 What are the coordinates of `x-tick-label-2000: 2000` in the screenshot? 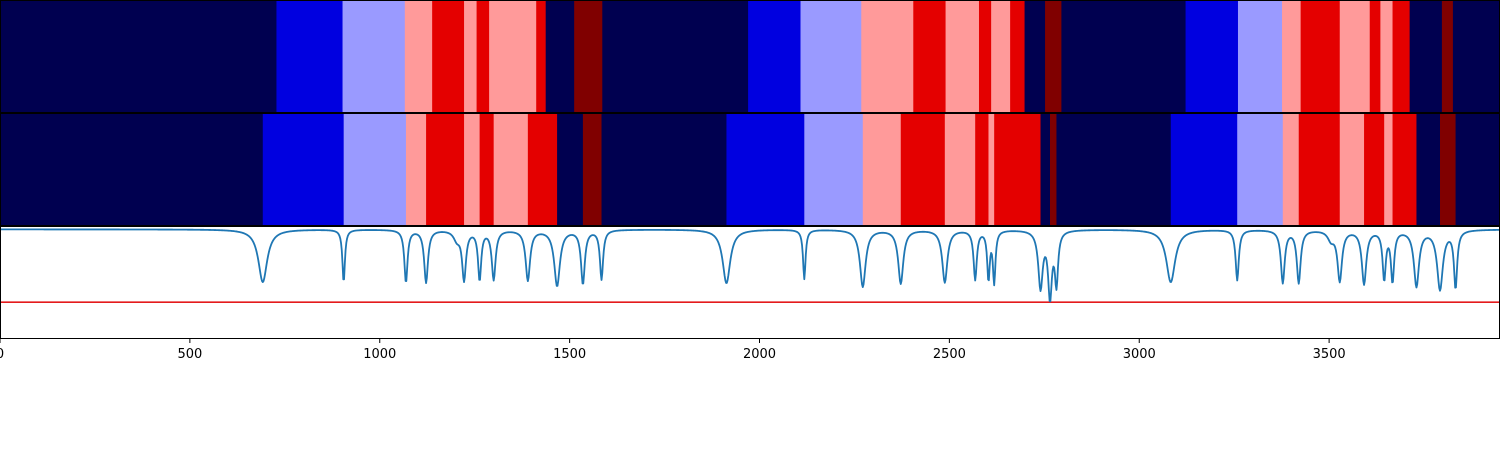 It's located at (759, 354).